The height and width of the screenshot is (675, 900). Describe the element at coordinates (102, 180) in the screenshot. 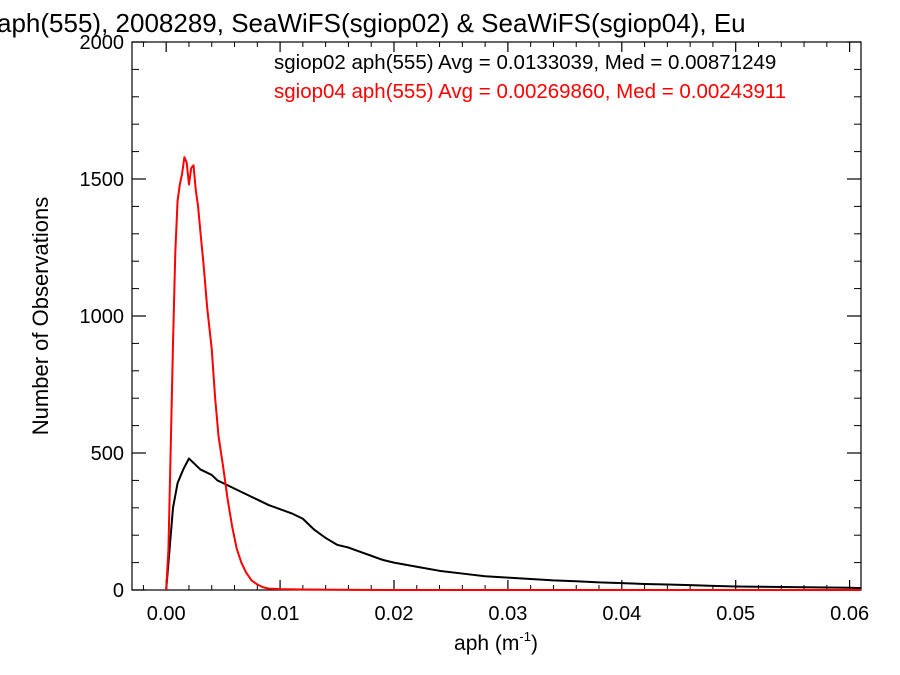

I see `y-tick-label: 1500` at that location.